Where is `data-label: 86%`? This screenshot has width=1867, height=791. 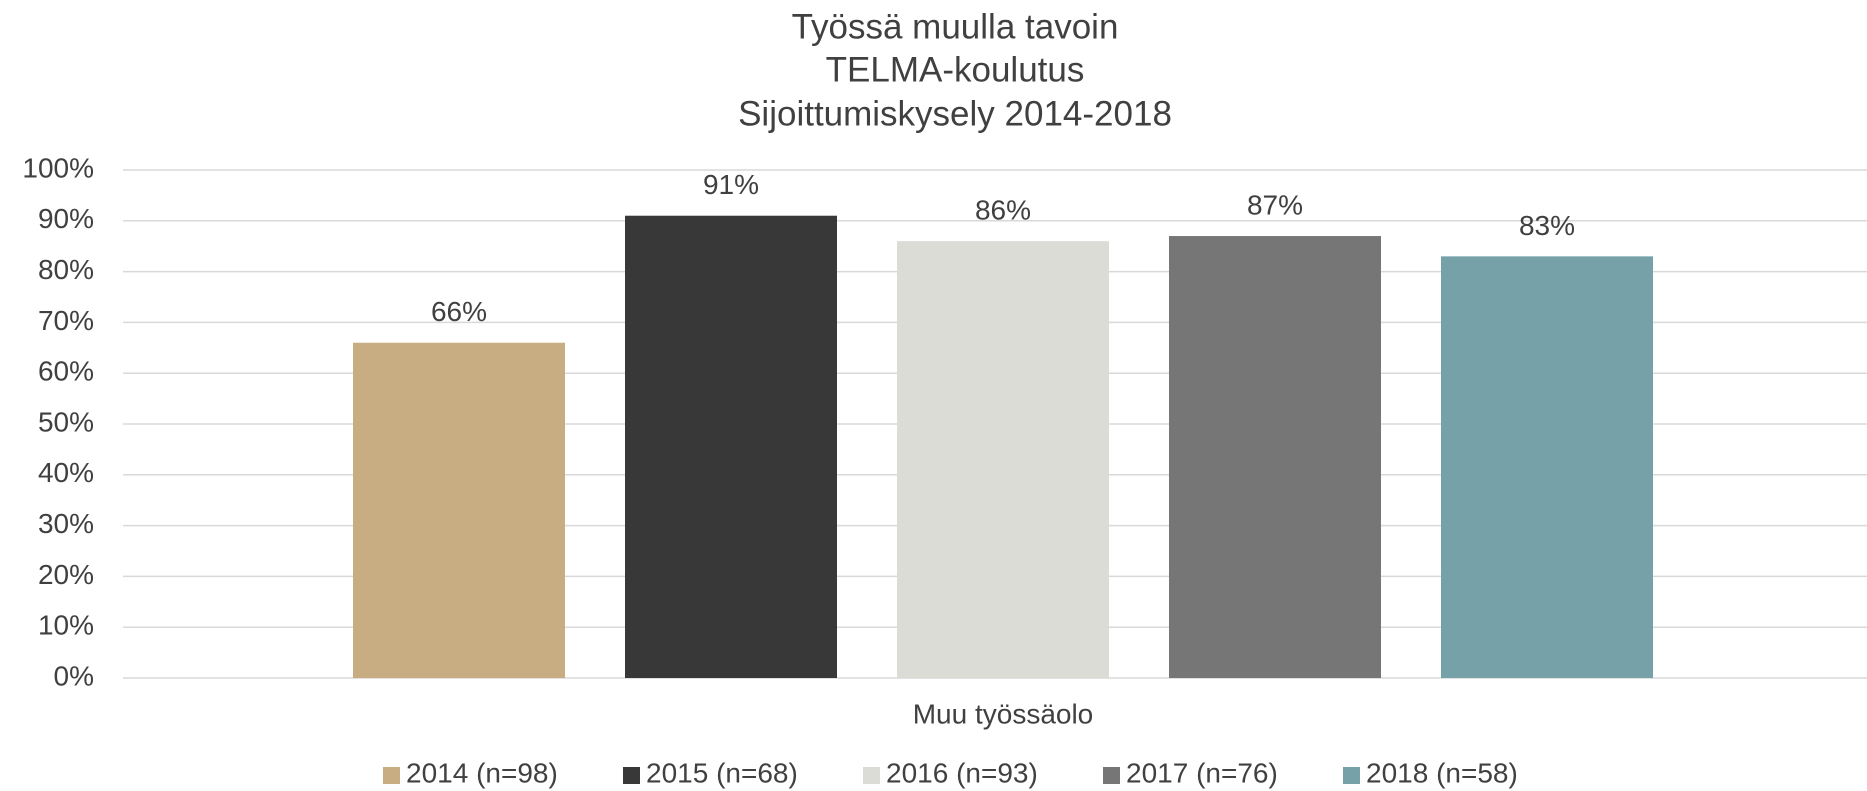 data-label: 86% is located at coordinates (1003, 210).